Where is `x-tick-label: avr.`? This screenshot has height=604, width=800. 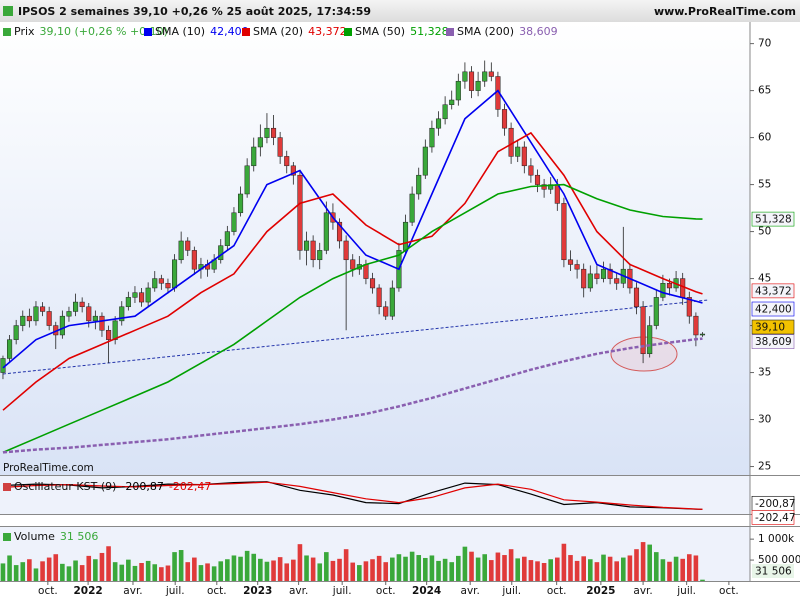
x-tick-label: avr. is located at coordinates (298, 591).